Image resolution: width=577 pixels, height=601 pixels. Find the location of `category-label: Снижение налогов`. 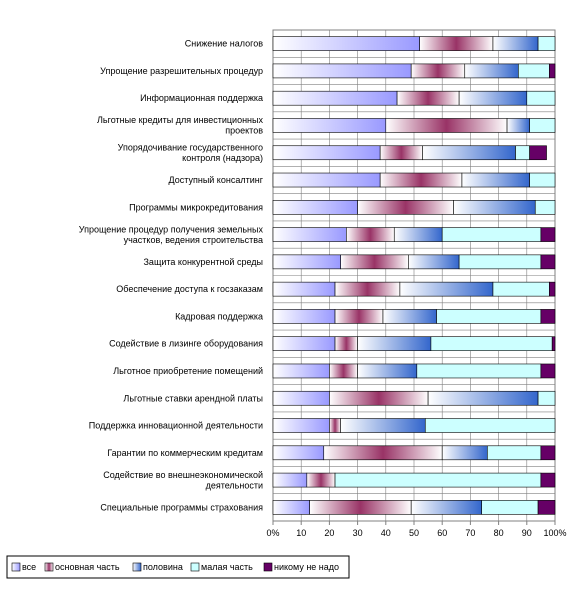

category-label: Снижение налогов is located at coordinates (224, 44).